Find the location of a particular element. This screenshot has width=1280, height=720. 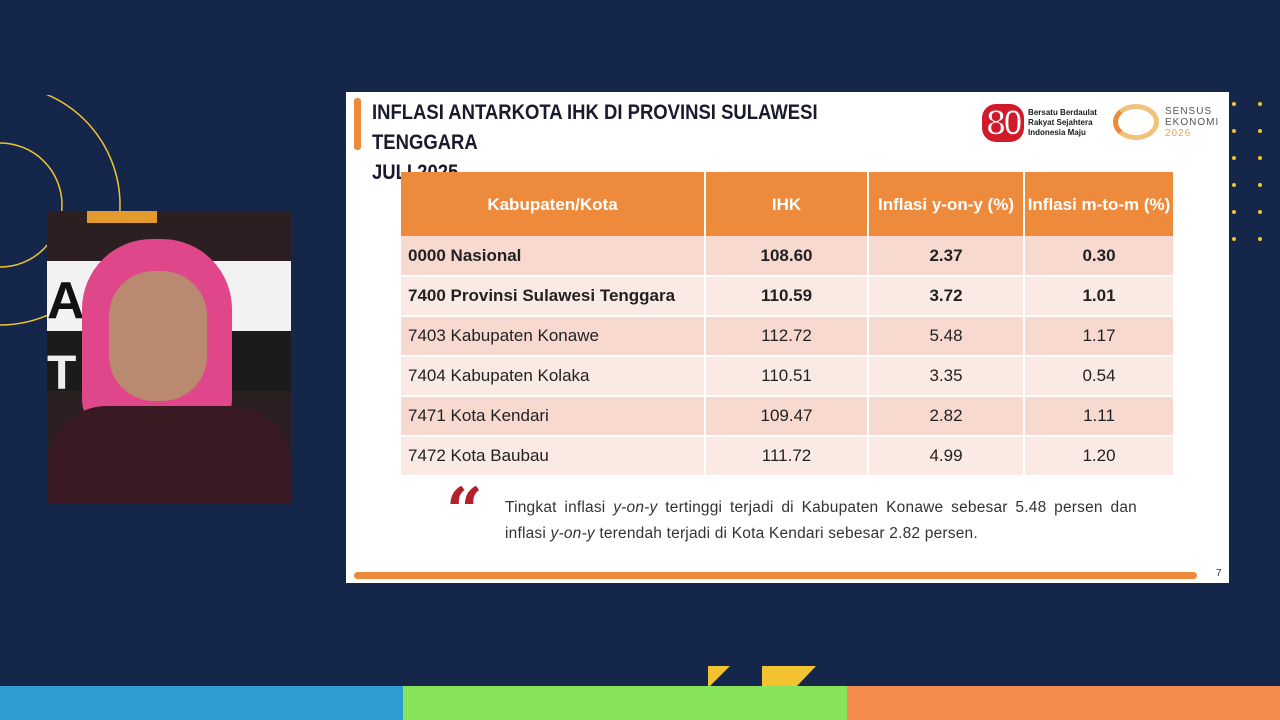

column-header: Inflasi y-on-y (%) is located at coordinates (946, 204).